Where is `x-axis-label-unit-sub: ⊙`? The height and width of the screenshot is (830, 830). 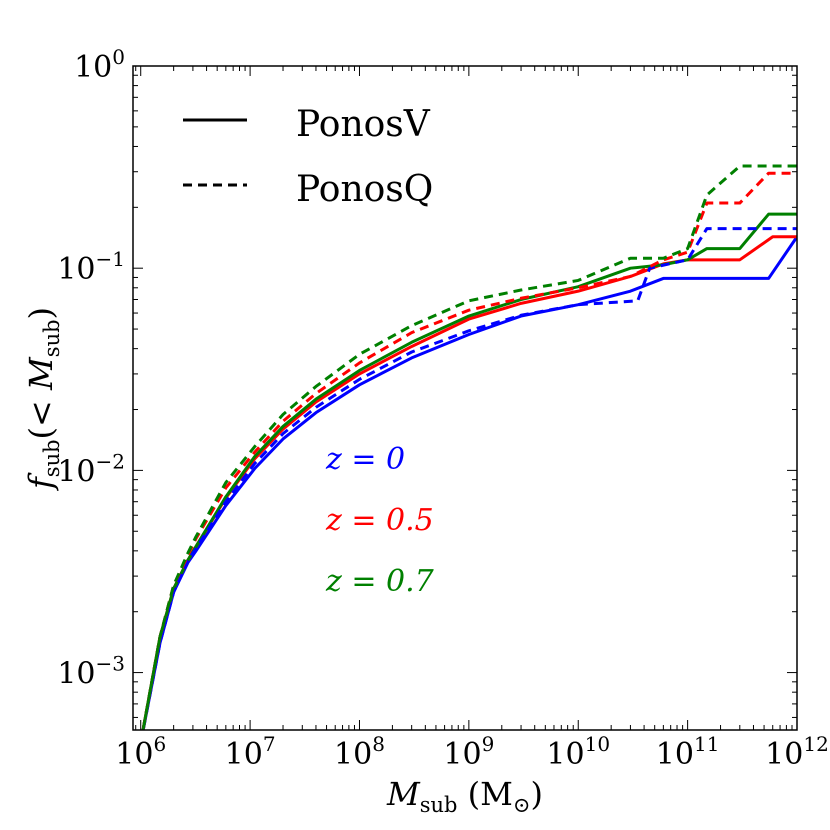 x-axis-label-unit-sub: ⊙ is located at coordinates (522, 805).